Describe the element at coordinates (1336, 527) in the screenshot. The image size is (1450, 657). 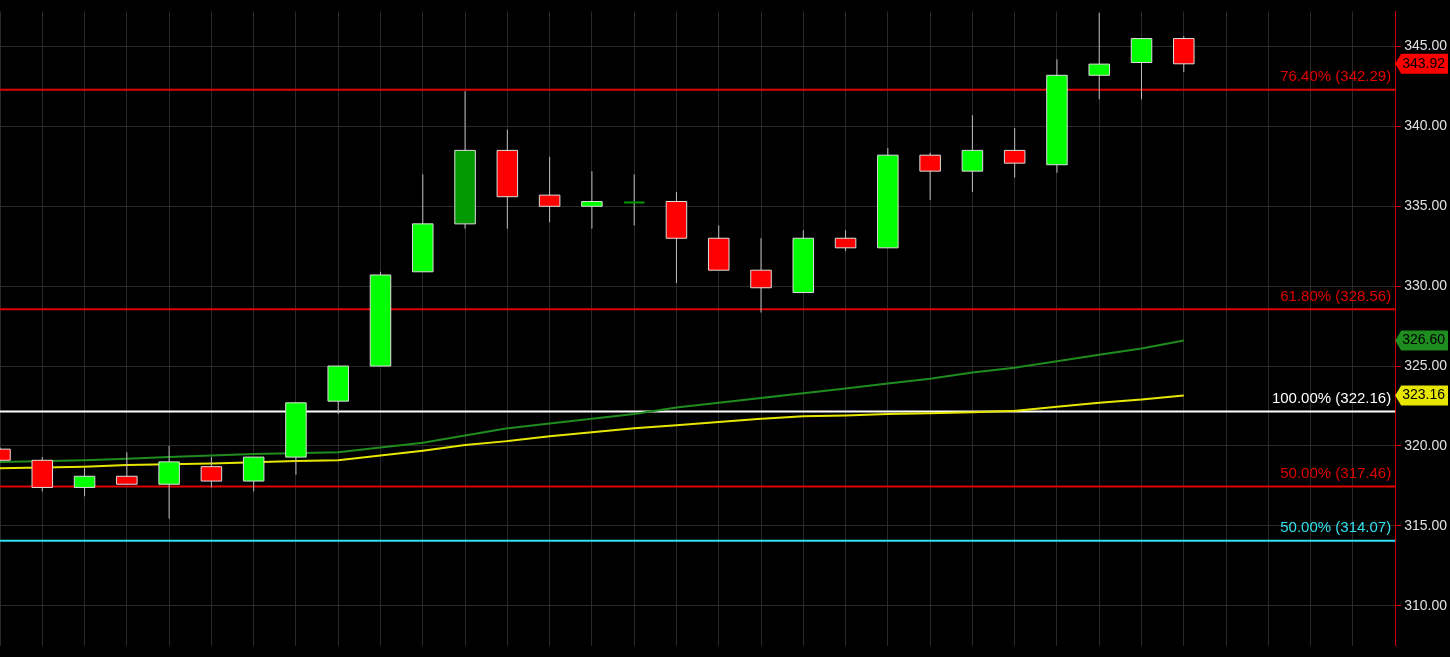
I see `ref-line-label: 50.00% (314.07)` at that location.